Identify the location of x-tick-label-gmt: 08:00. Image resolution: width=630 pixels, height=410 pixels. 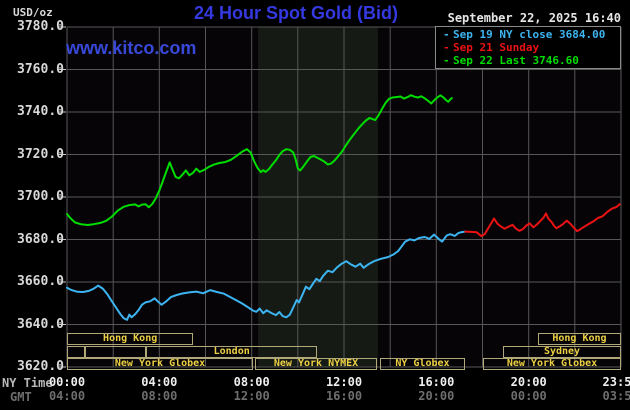
(159, 396).